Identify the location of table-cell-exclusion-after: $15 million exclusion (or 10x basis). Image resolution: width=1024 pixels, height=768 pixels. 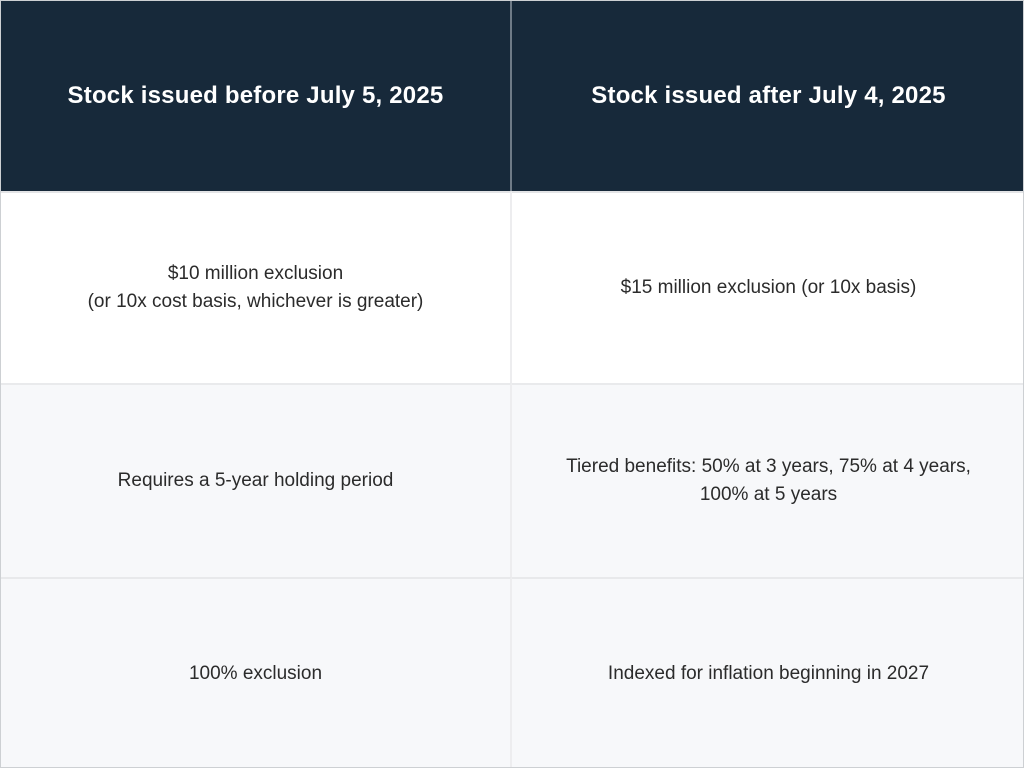
(767, 287).